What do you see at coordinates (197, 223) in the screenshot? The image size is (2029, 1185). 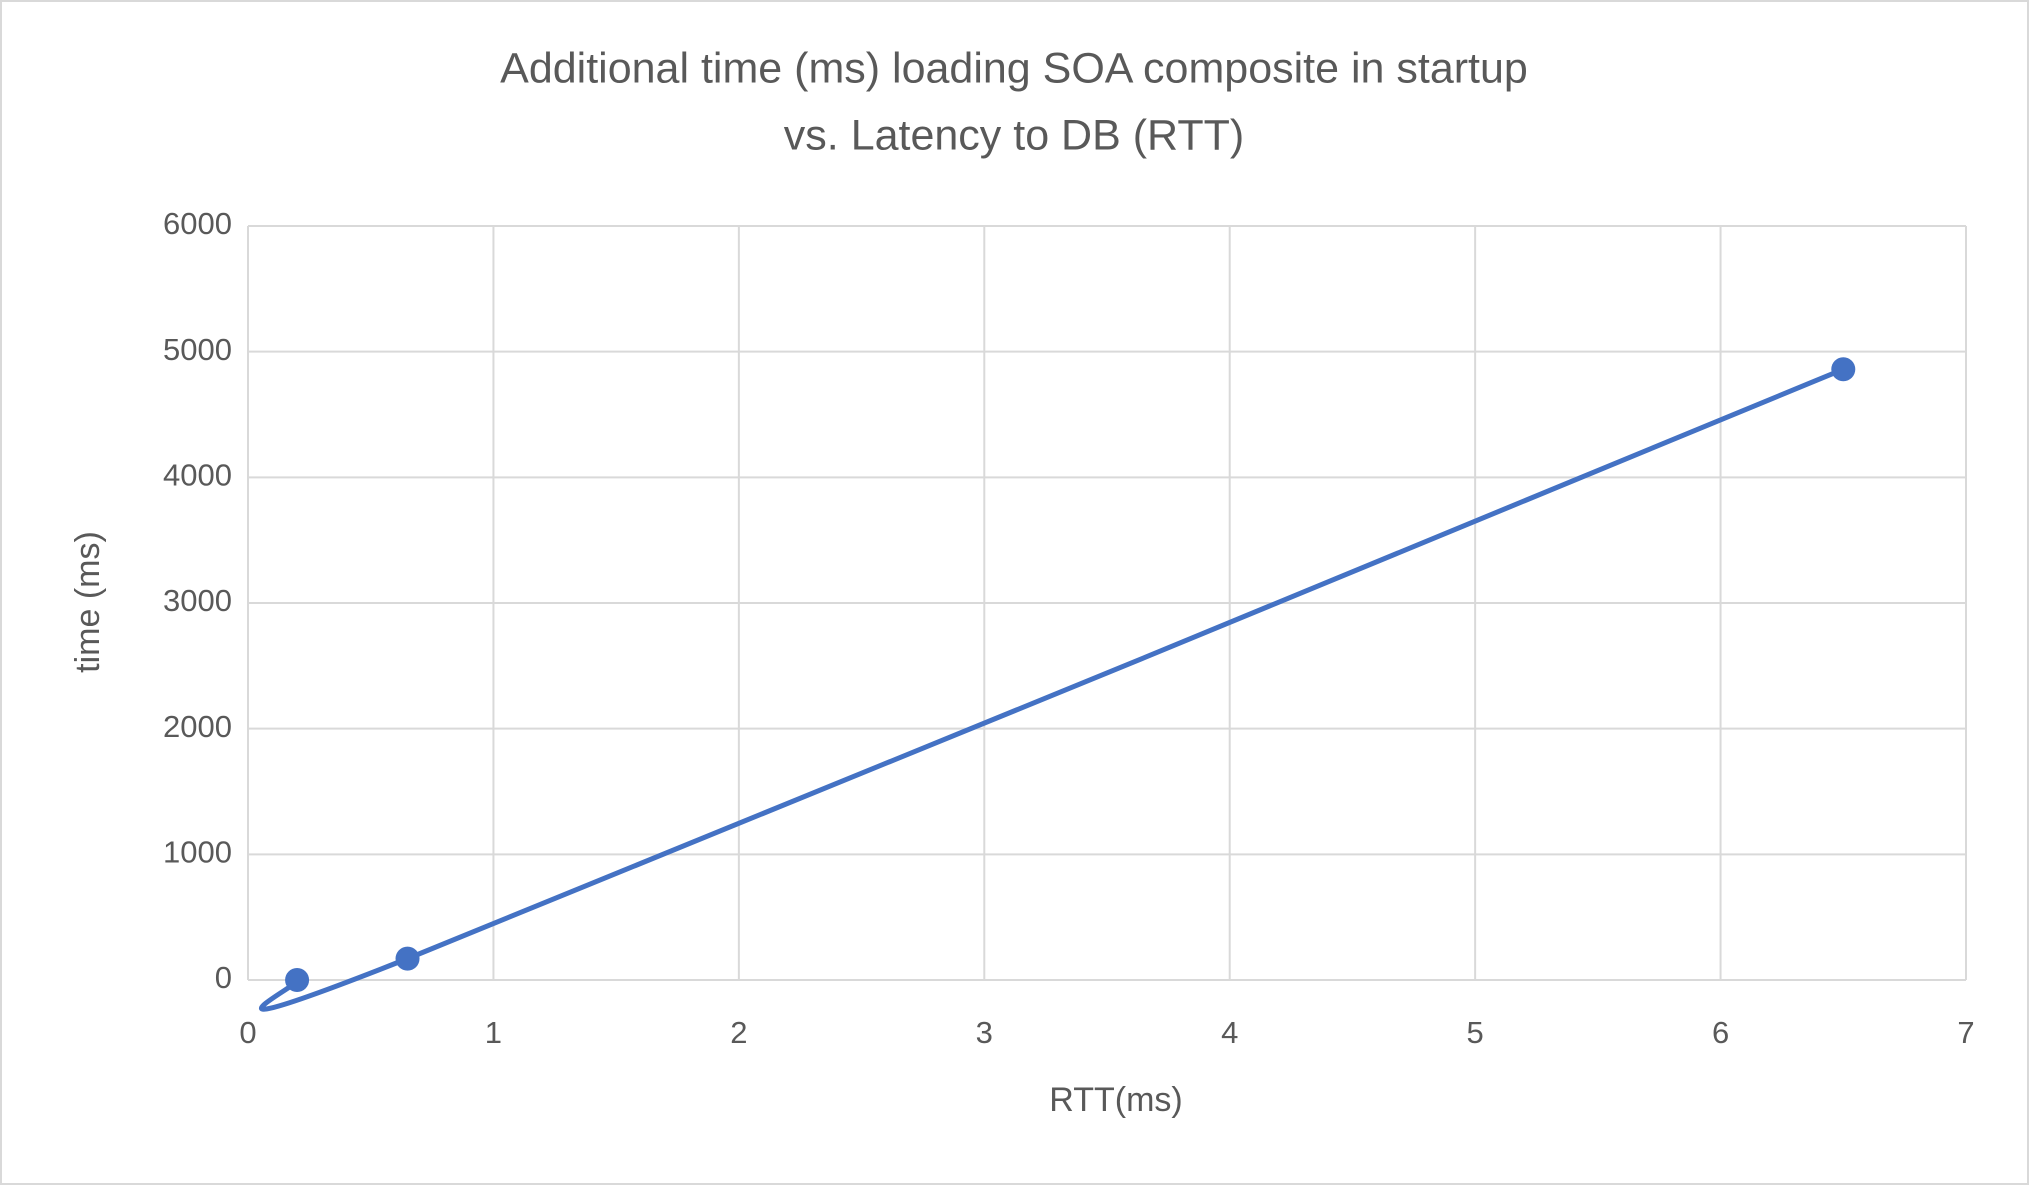 I see `y-tick-label: 6000` at bounding box center [197, 223].